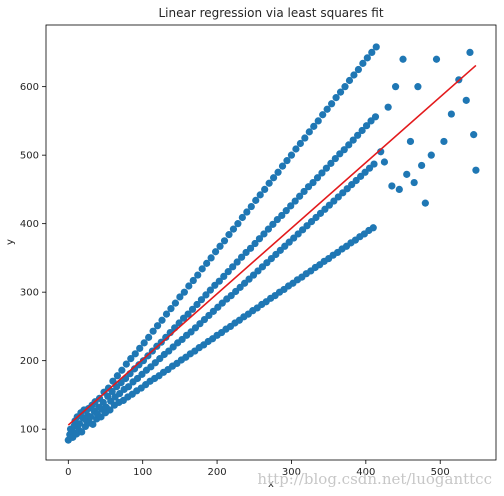  Describe the element at coordinates (10, 242) in the screenshot. I see `y-axis-label: y` at that location.